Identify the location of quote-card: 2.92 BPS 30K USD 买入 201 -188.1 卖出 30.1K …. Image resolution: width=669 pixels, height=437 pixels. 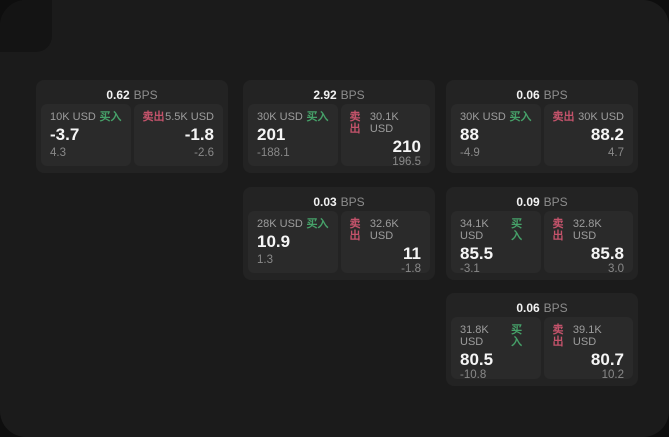
(339, 126).